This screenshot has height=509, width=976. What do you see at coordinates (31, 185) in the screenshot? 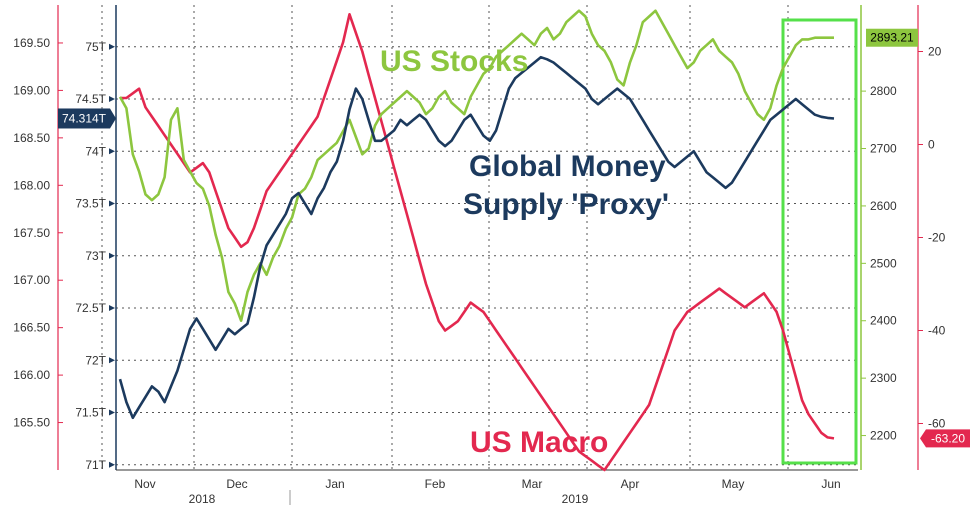
I see `tick-label-far-left: 168.00` at bounding box center [31, 185].